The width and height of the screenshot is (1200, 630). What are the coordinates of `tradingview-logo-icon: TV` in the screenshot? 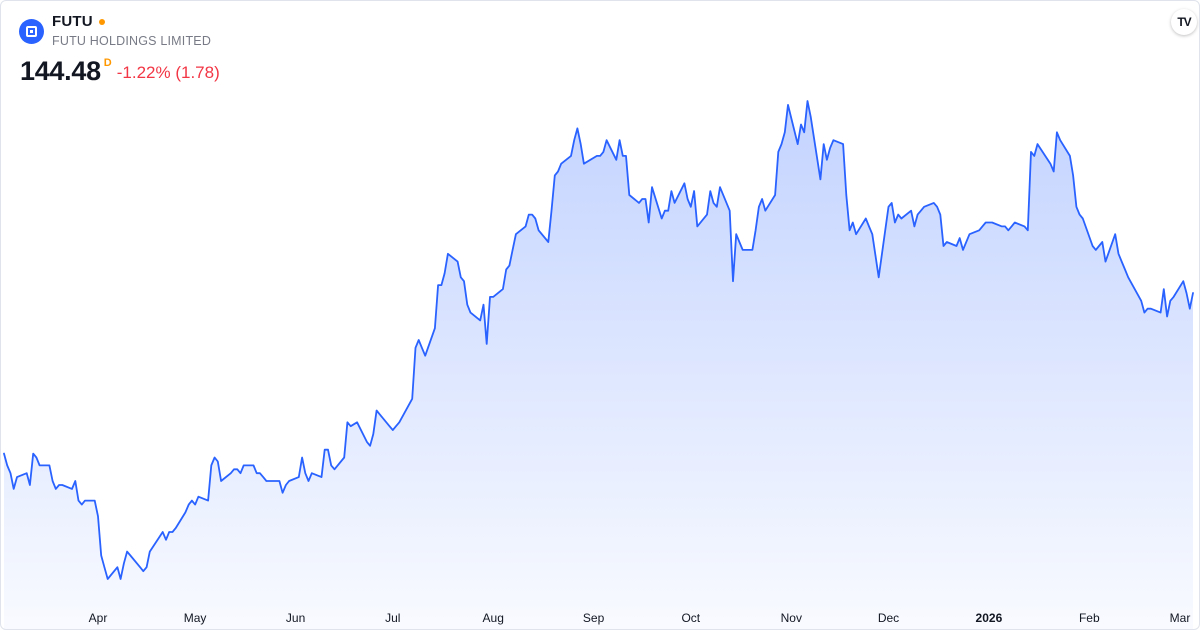 It's located at (1184, 22).